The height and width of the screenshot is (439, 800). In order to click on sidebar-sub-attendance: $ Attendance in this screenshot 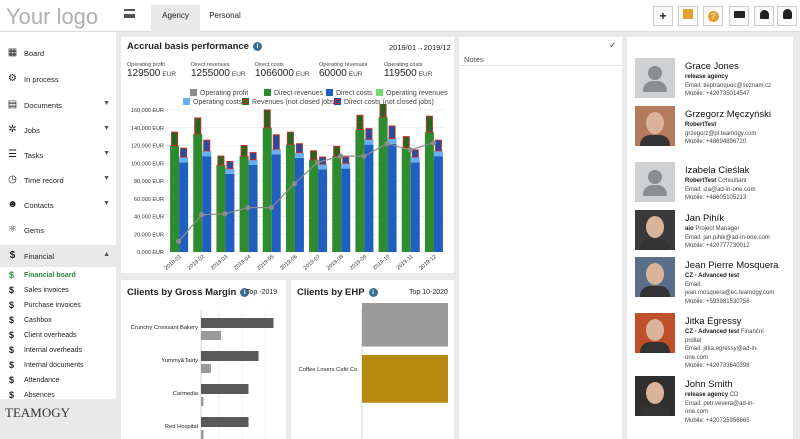, I will do `click(58, 380)`.